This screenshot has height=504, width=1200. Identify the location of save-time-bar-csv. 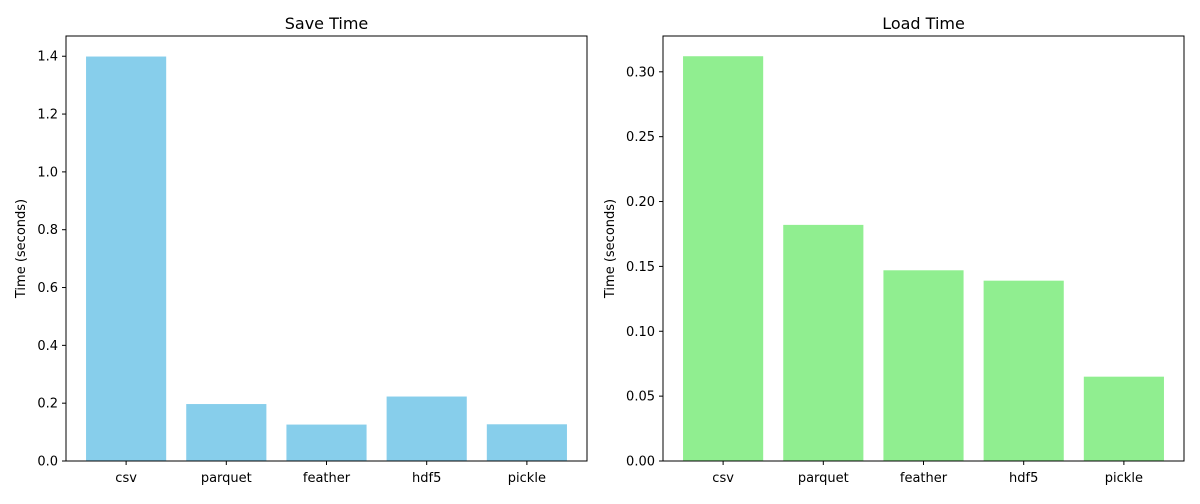
(126, 258).